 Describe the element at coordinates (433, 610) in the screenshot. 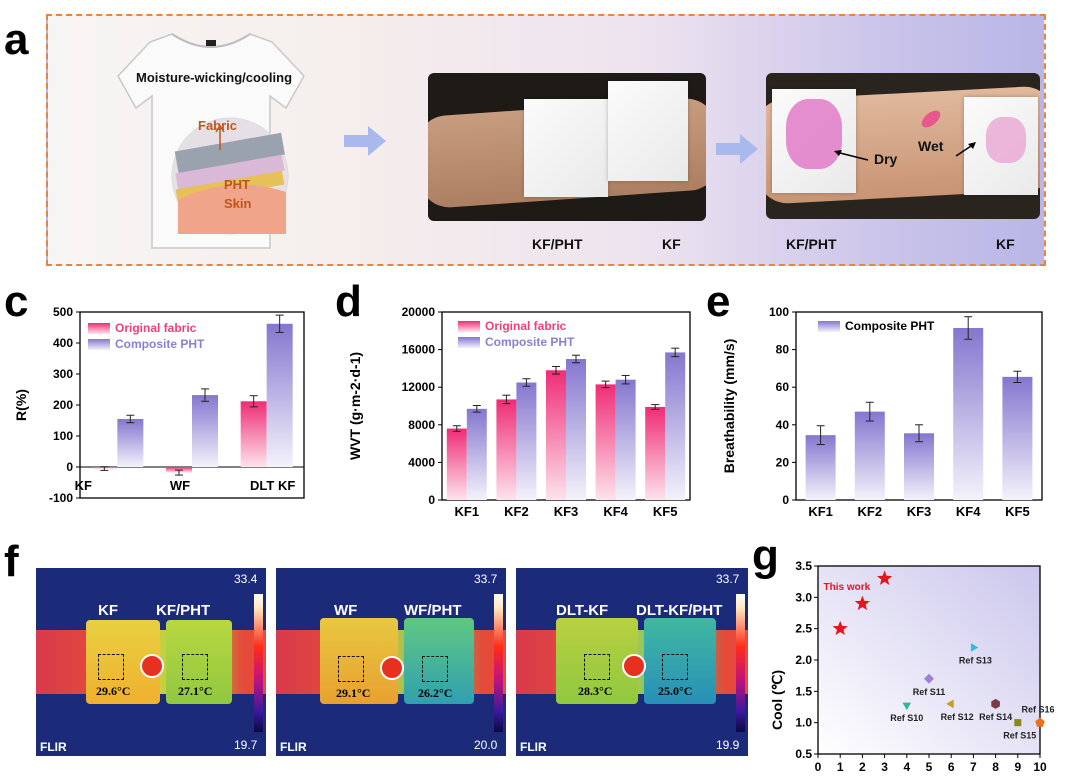

I see `thermal-2-right-label: WF/PHT` at that location.